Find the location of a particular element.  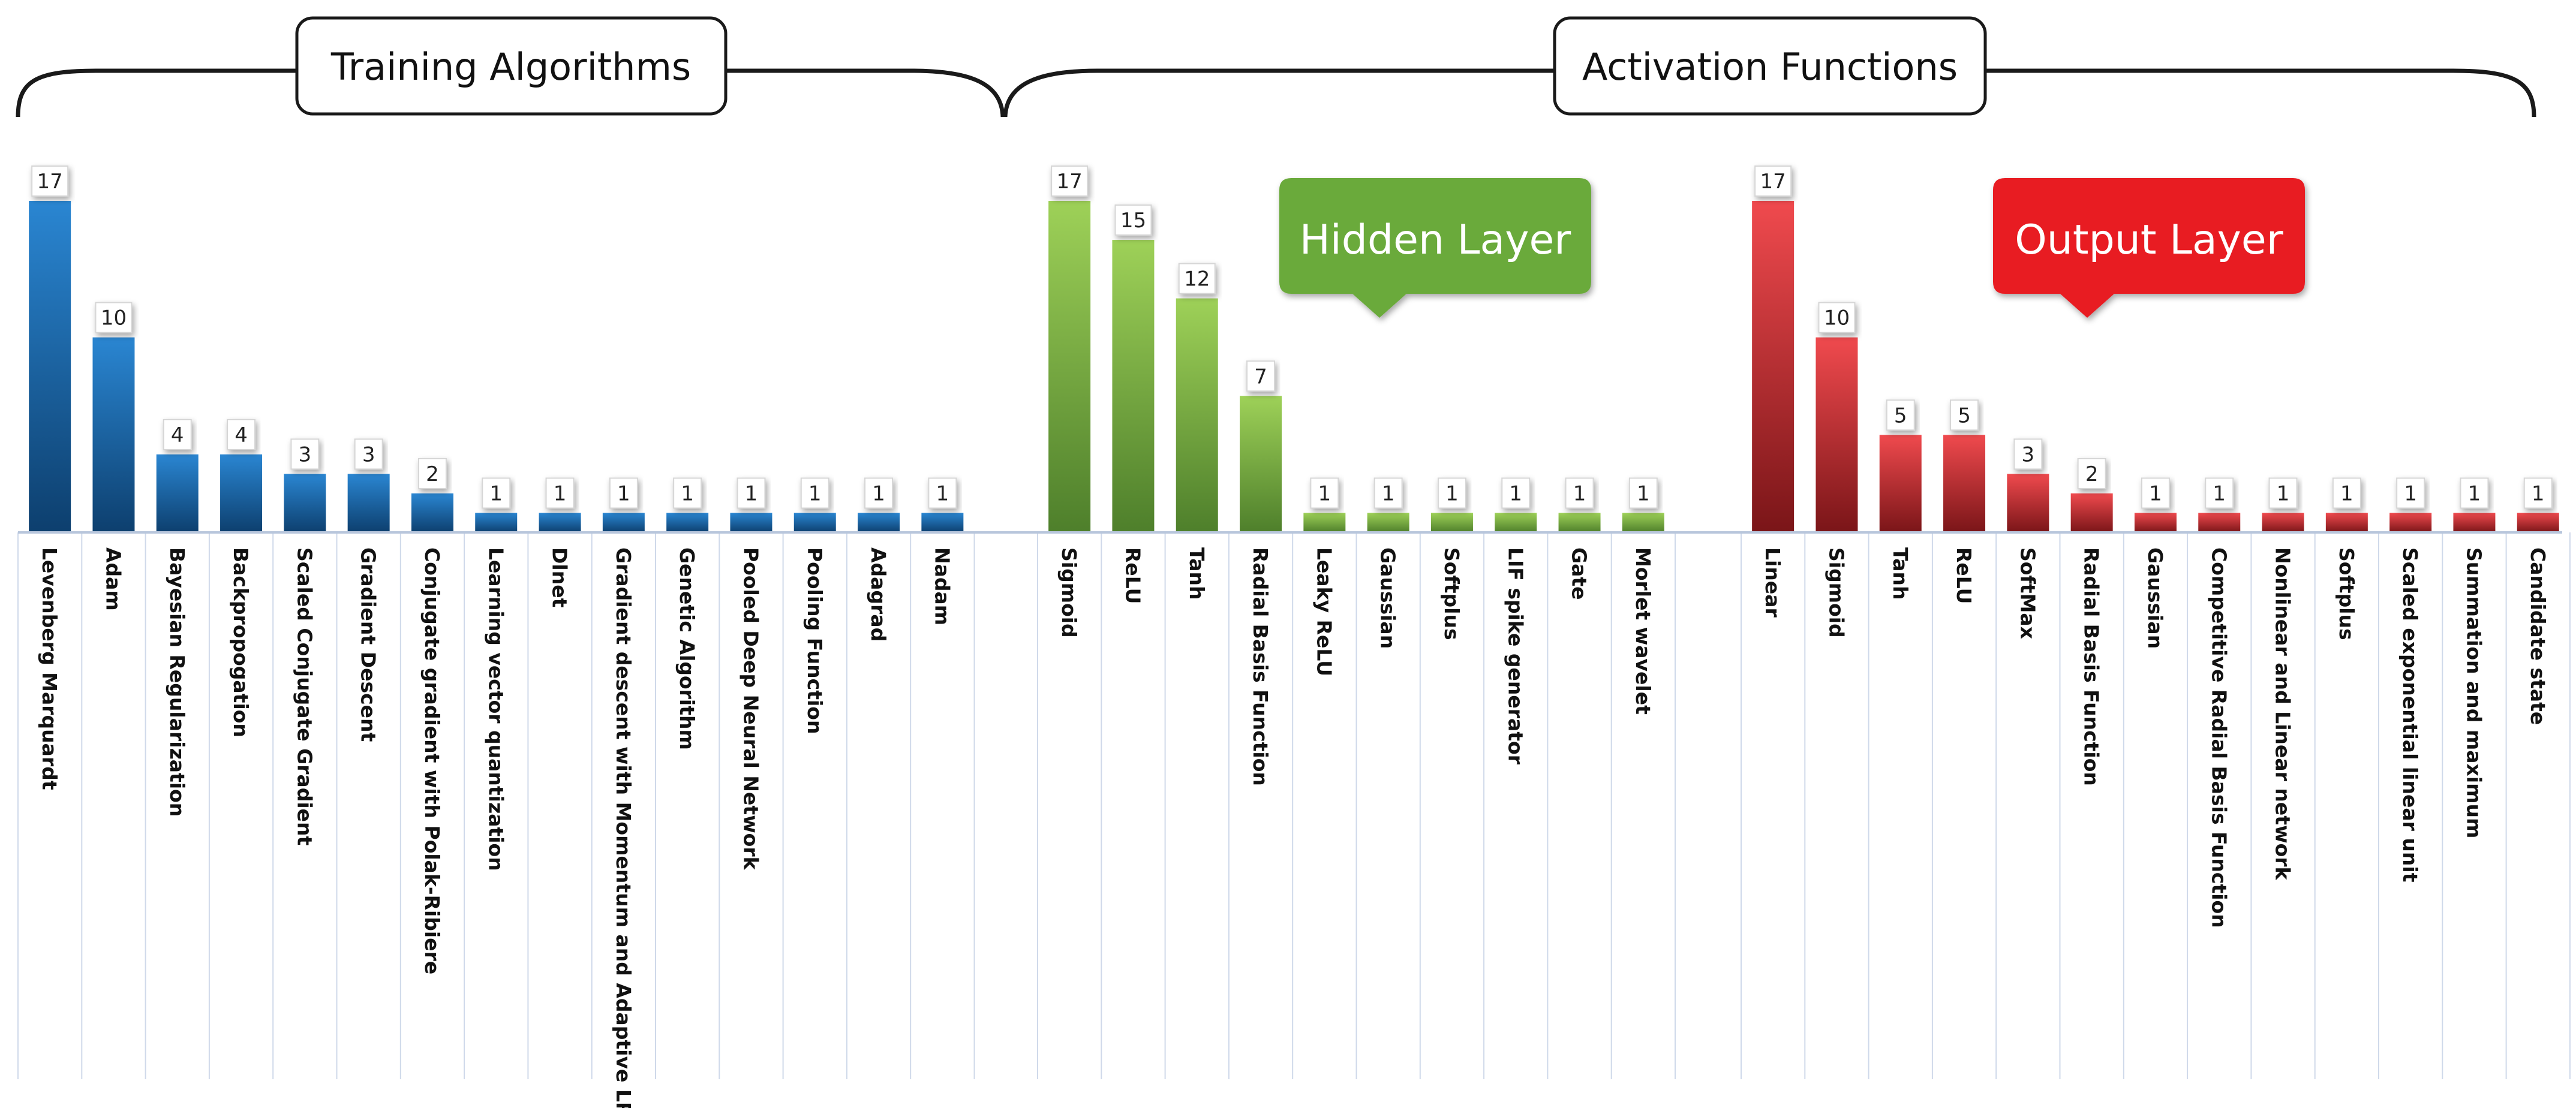

data-label-training-5: 3 is located at coordinates (369, 454).